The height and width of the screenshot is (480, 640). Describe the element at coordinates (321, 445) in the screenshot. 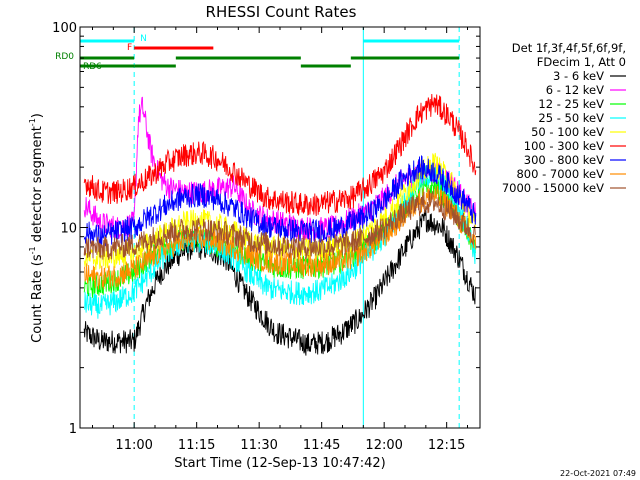

I see `x-tick-label: 11:45` at that location.